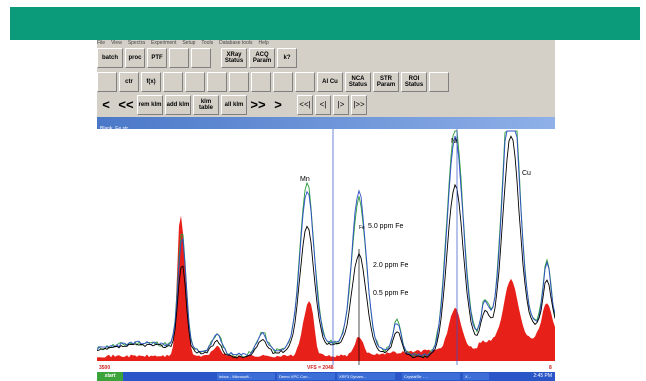 The height and width of the screenshot is (381, 646). What do you see at coordinates (263, 43) in the screenshot?
I see `menu-item: Help` at bounding box center [263, 43].